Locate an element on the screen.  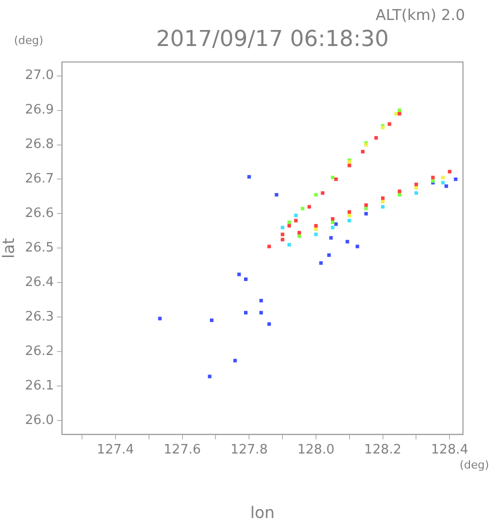
y-tick-label: 26.2 is located at coordinates (39, 352).